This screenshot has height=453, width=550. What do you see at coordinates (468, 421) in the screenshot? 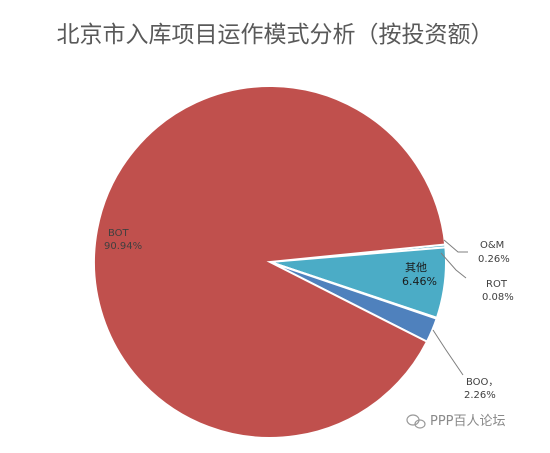
I see `watermark-text: PPP百人论坛` at bounding box center [468, 421].